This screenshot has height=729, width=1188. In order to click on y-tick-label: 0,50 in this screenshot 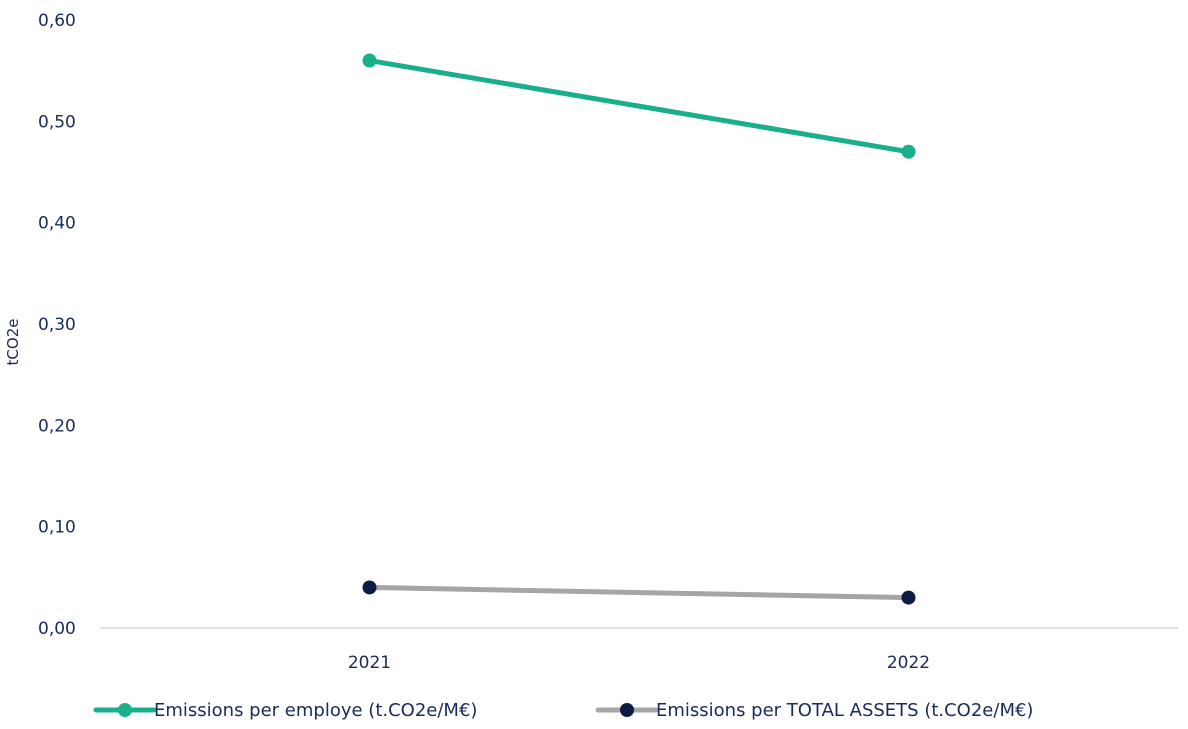, I will do `click(57, 122)`.